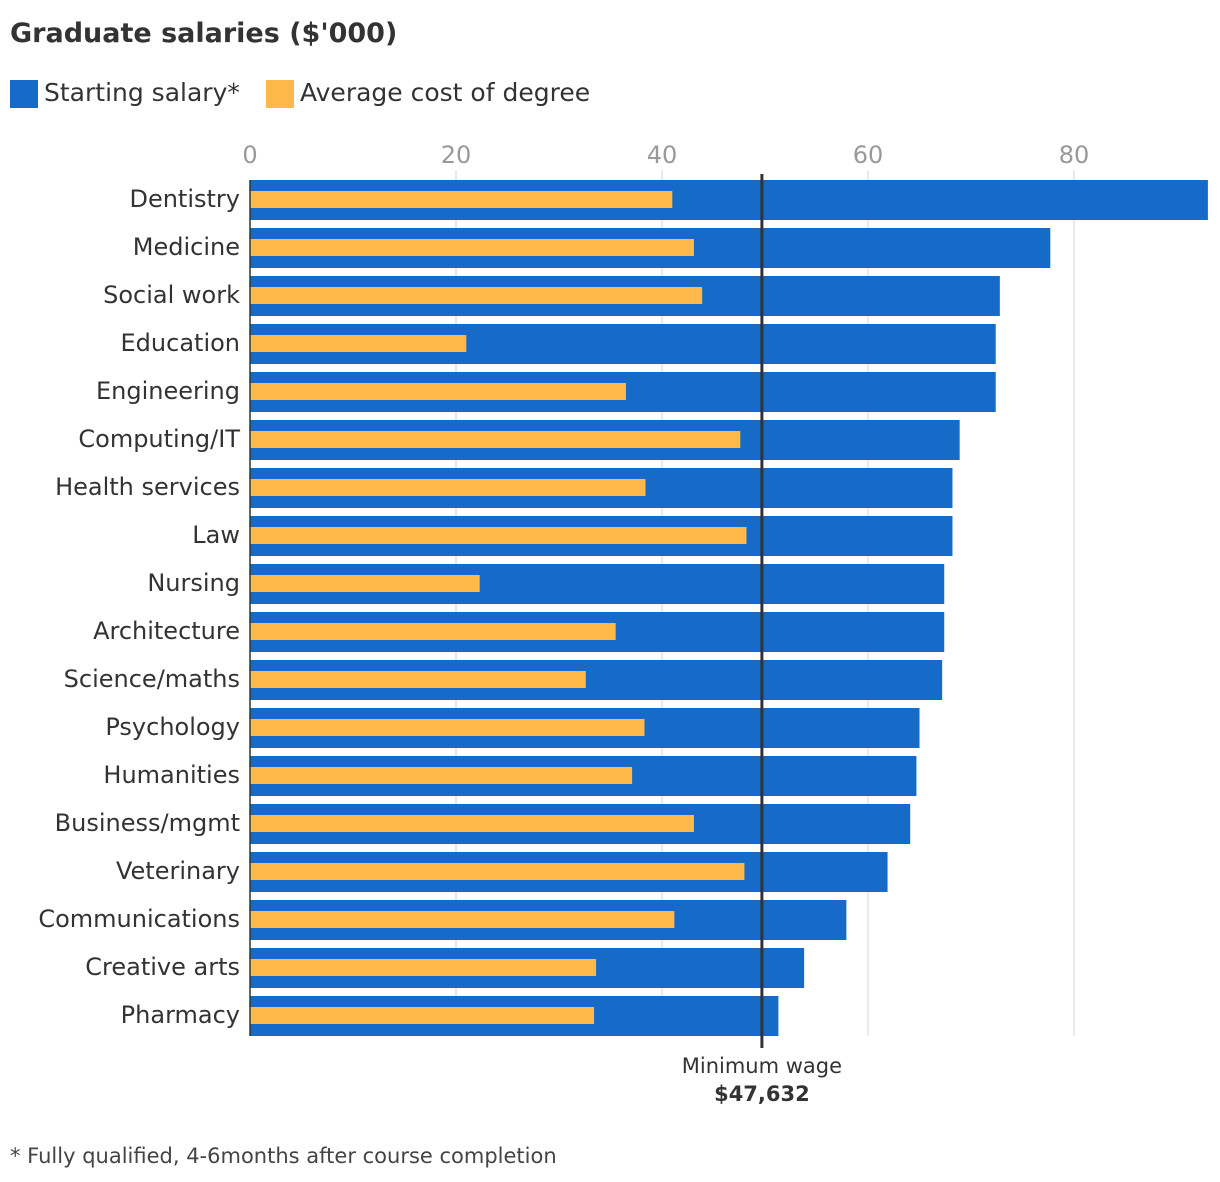  What do you see at coordinates (662, 155) in the screenshot?
I see `x-tick-label: 40` at bounding box center [662, 155].